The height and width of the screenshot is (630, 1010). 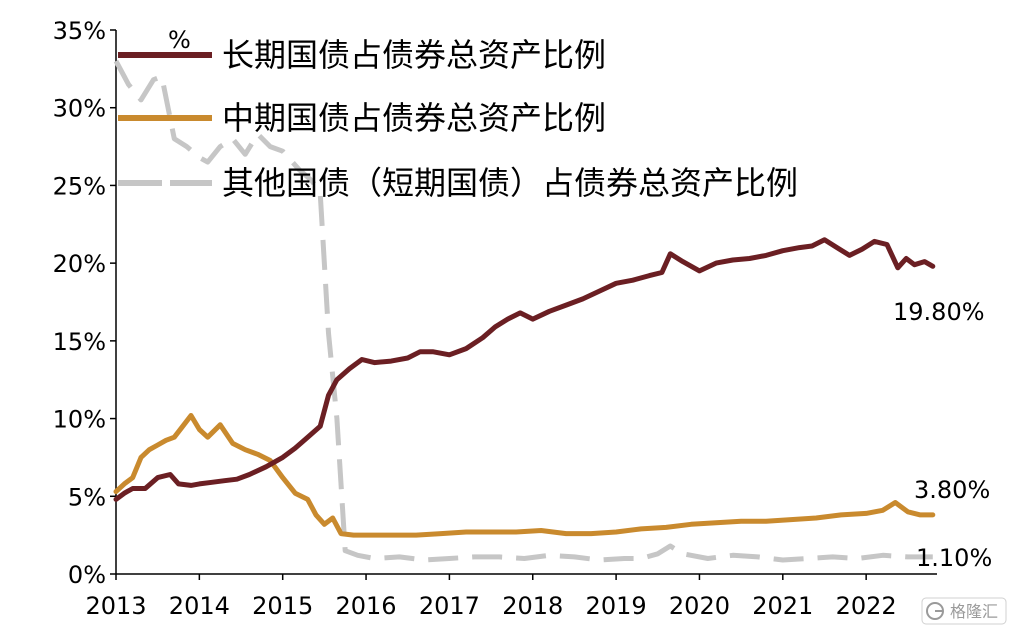 What do you see at coordinates (699, 606) in the screenshot?
I see `x-tick-label: 2020` at bounding box center [699, 606].